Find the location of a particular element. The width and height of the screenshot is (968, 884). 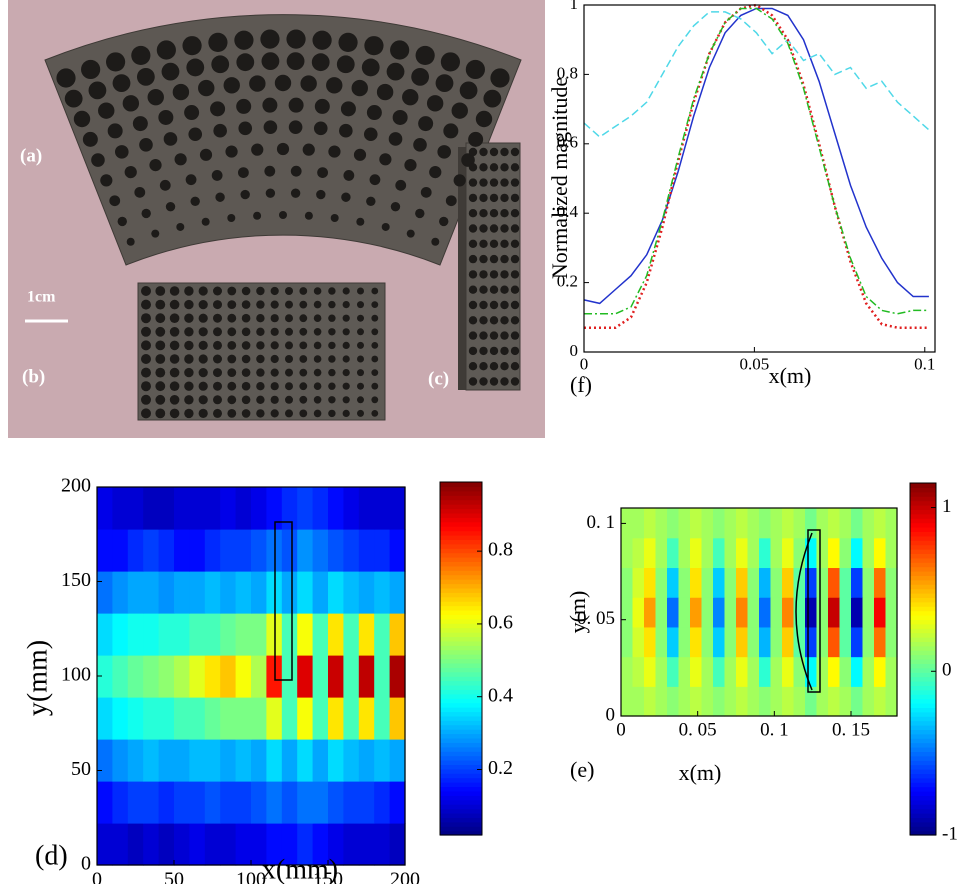

panel-label: (f) is located at coordinates (581, 384).